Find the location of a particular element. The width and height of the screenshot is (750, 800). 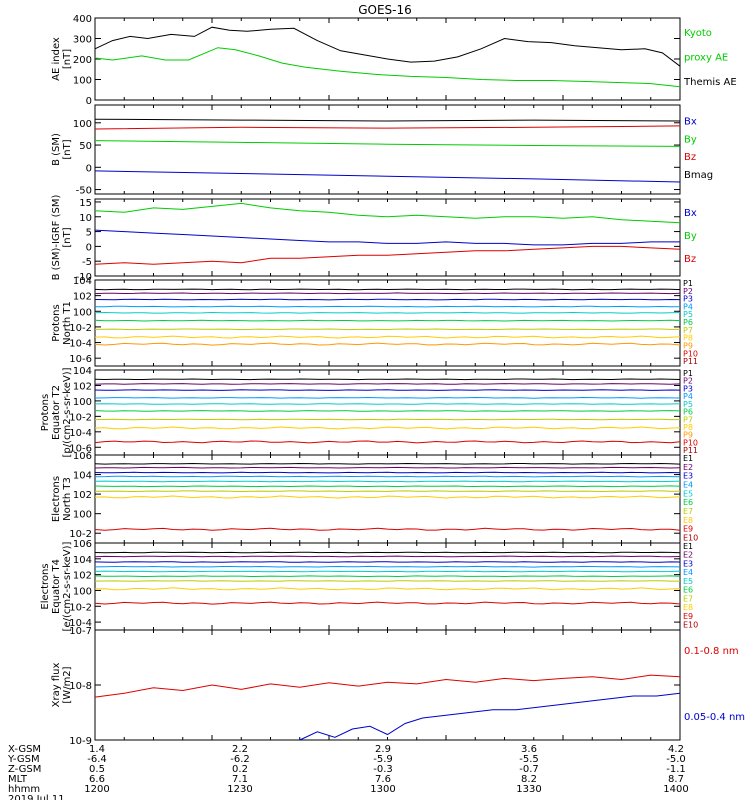

y-axis-title: North T3 is located at coordinates (67, 499).